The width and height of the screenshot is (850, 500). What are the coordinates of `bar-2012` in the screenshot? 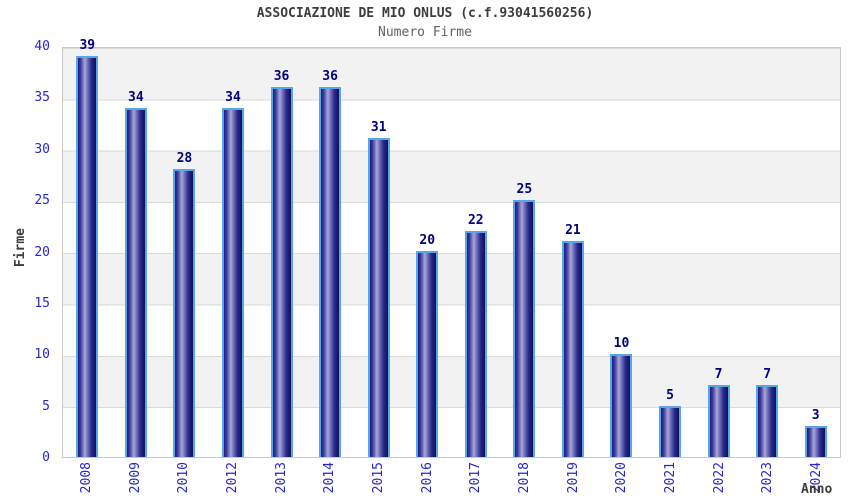 It's located at (232, 282).